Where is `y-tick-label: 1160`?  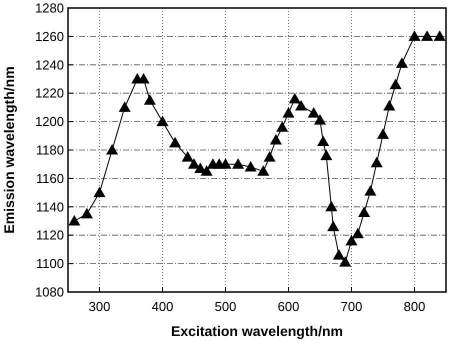
y-tick-label: 1160 is located at coordinates (50, 178).